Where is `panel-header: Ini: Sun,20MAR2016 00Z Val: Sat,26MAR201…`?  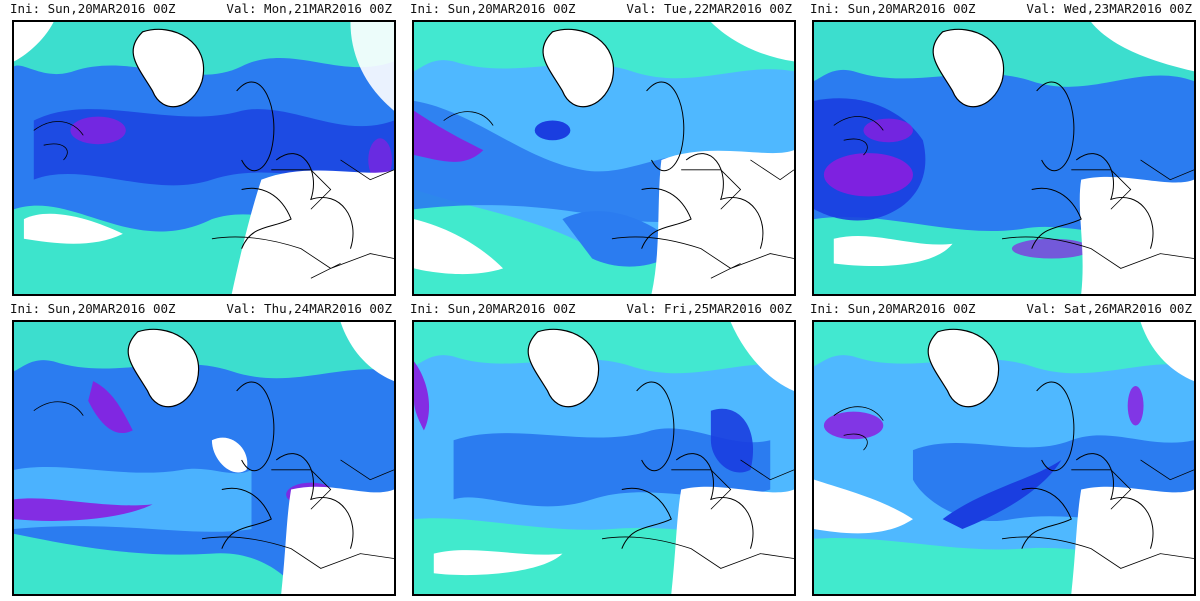
panel-header: Ini: Sun,20MAR2016 00Z Val: Sat,26MAR201… is located at coordinates (1001, 309).